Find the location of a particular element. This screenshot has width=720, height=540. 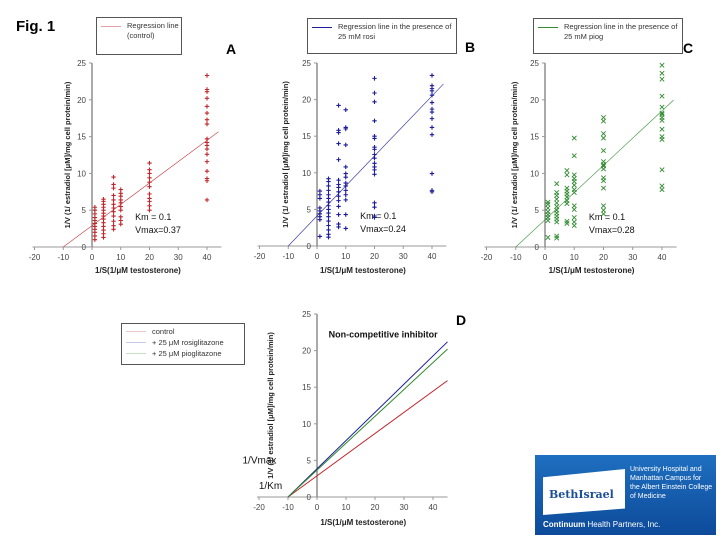

logo-network-rest: Health Partners, Inc. is located at coordinates (623, 524).